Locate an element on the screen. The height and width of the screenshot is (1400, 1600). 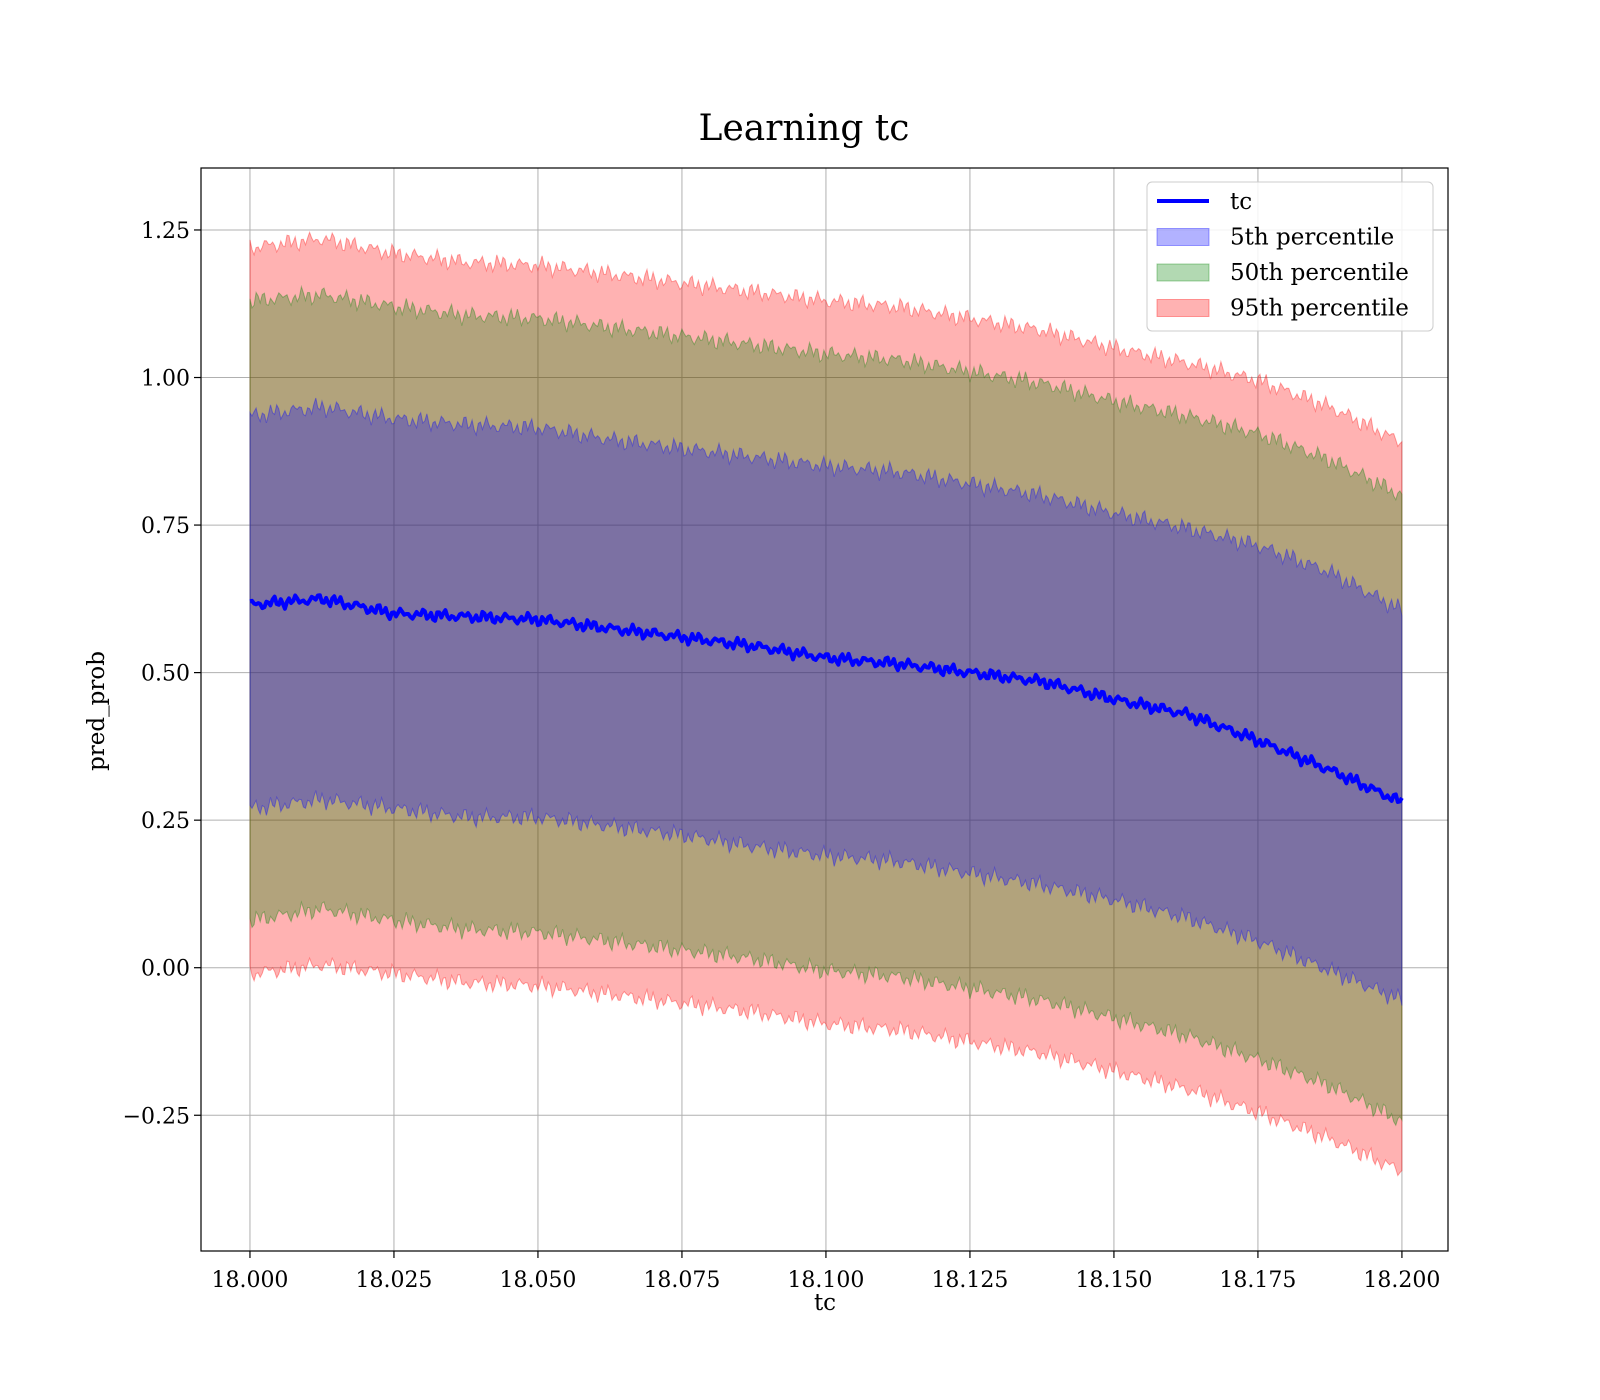
y-axis-label: pred_prob is located at coordinates (97, 711).